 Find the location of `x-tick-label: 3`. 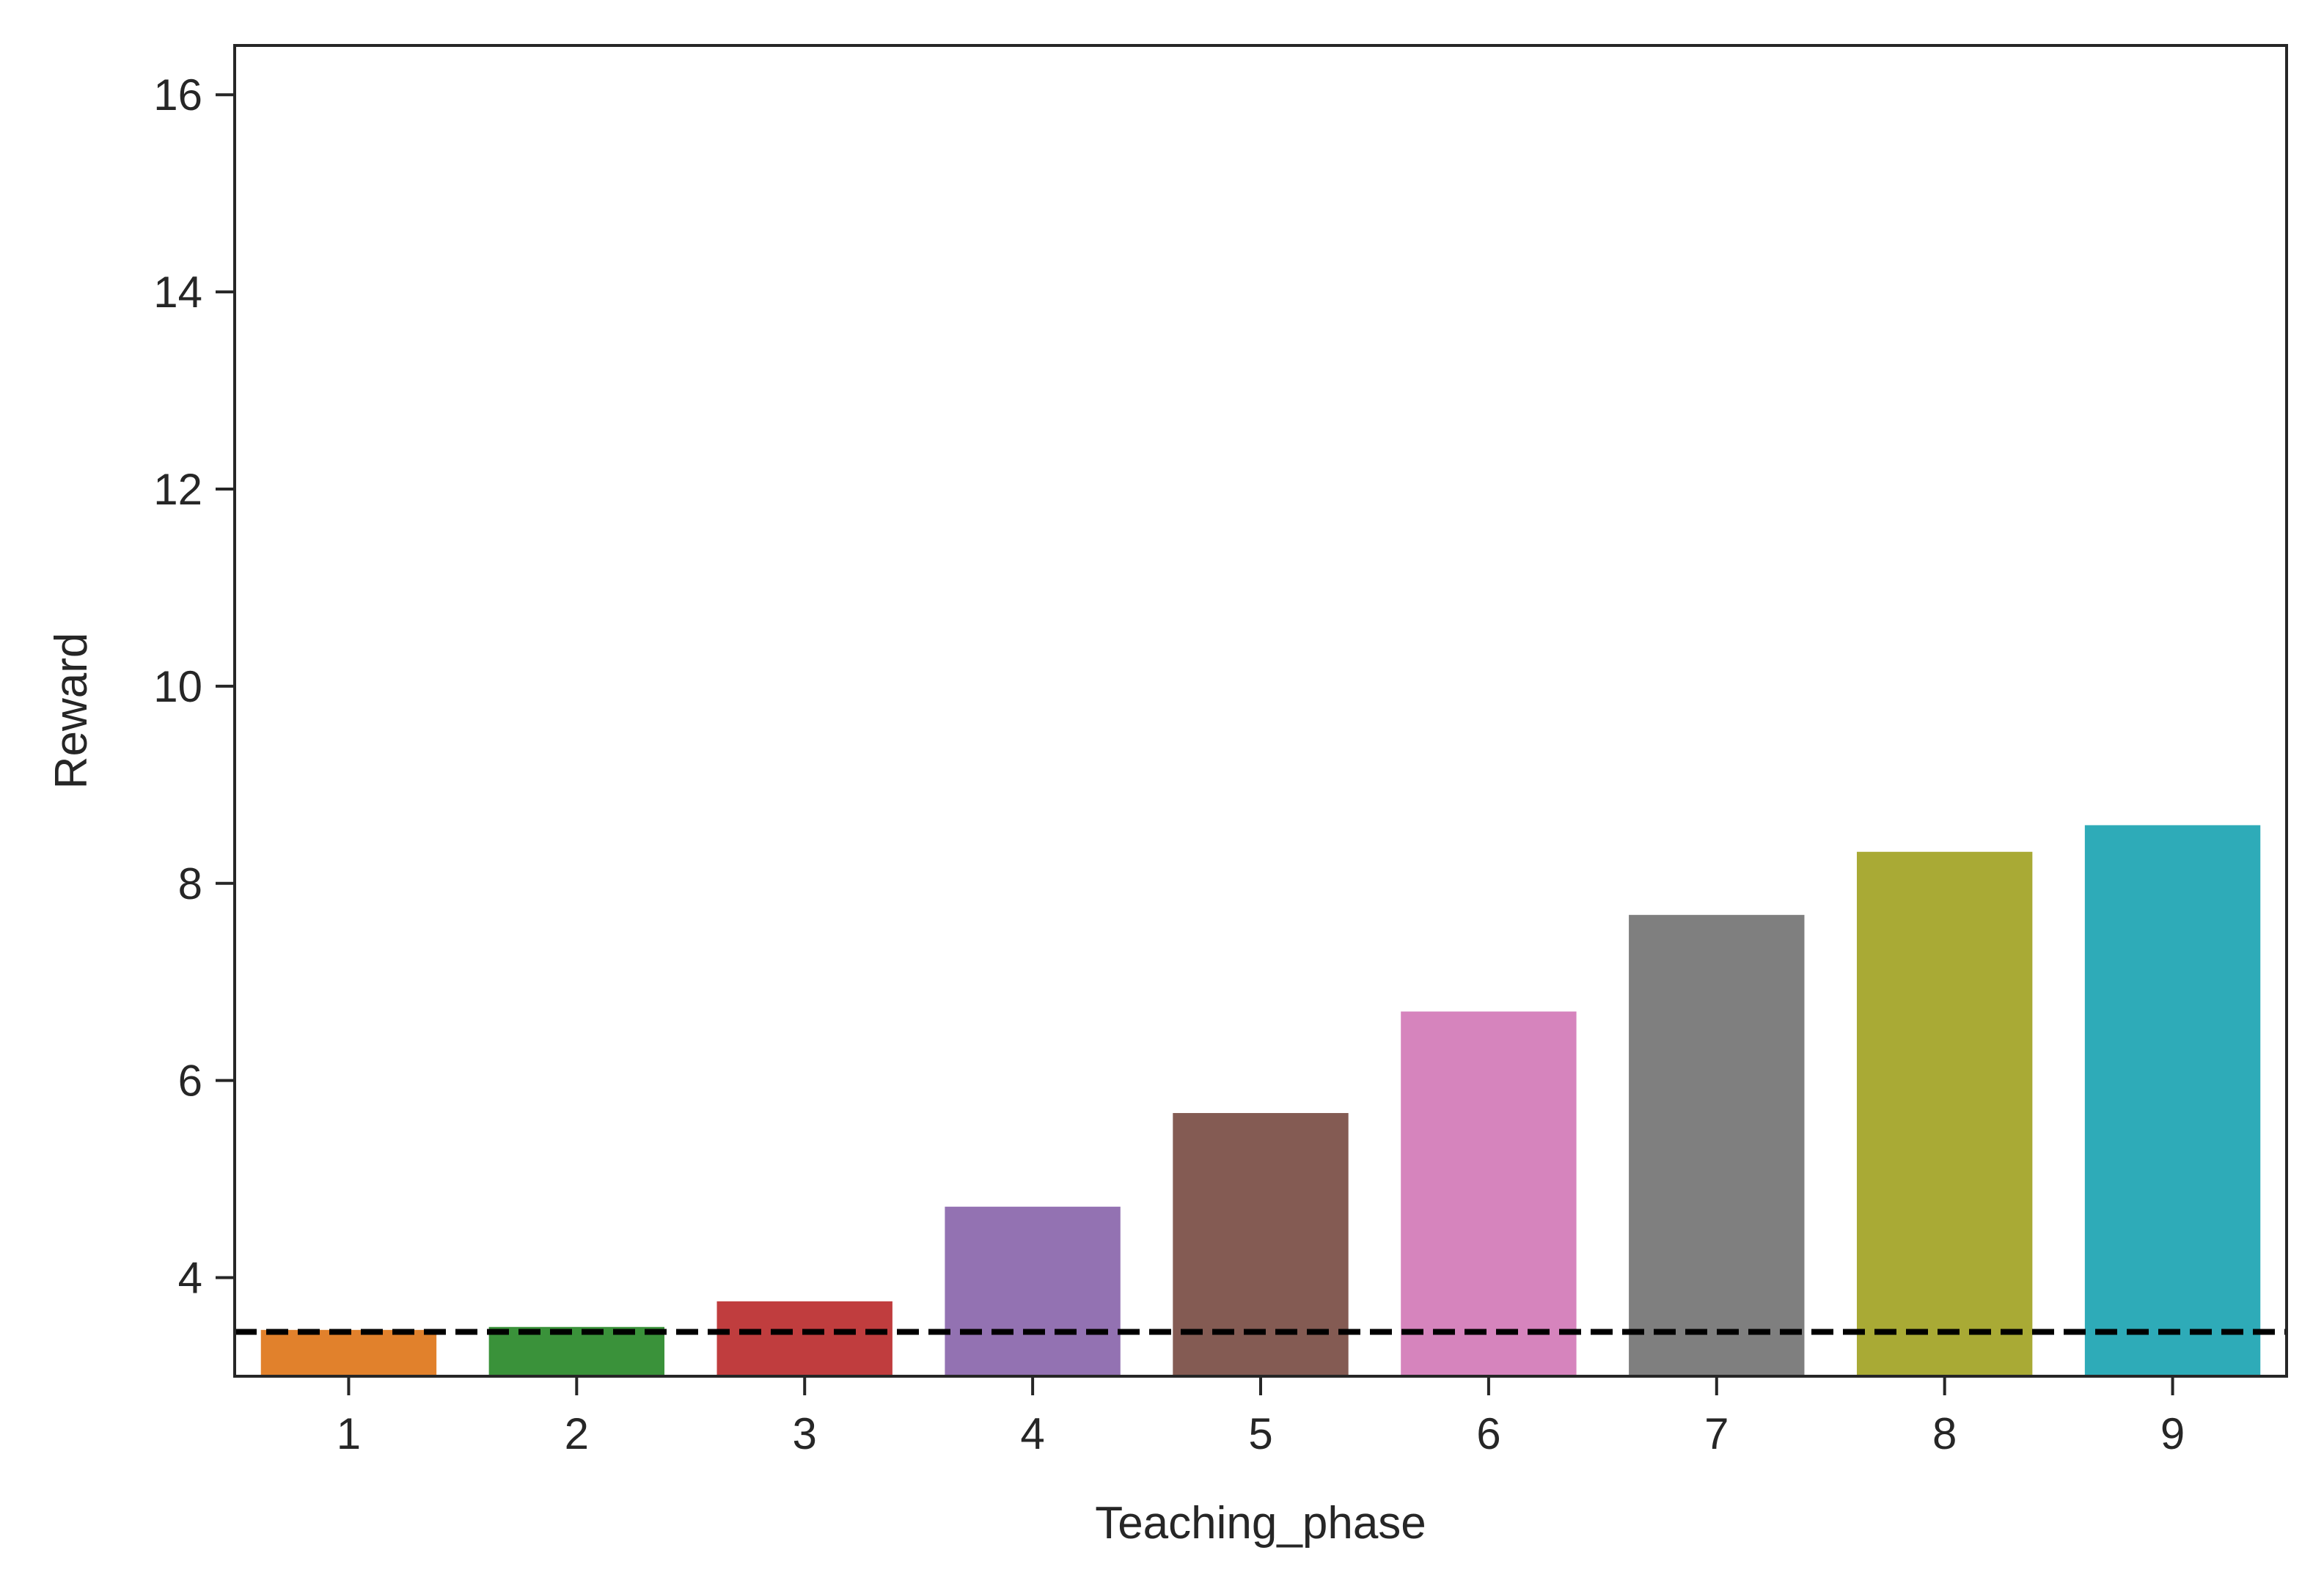

x-tick-label: 3 is located at coordinates (805, 1434).